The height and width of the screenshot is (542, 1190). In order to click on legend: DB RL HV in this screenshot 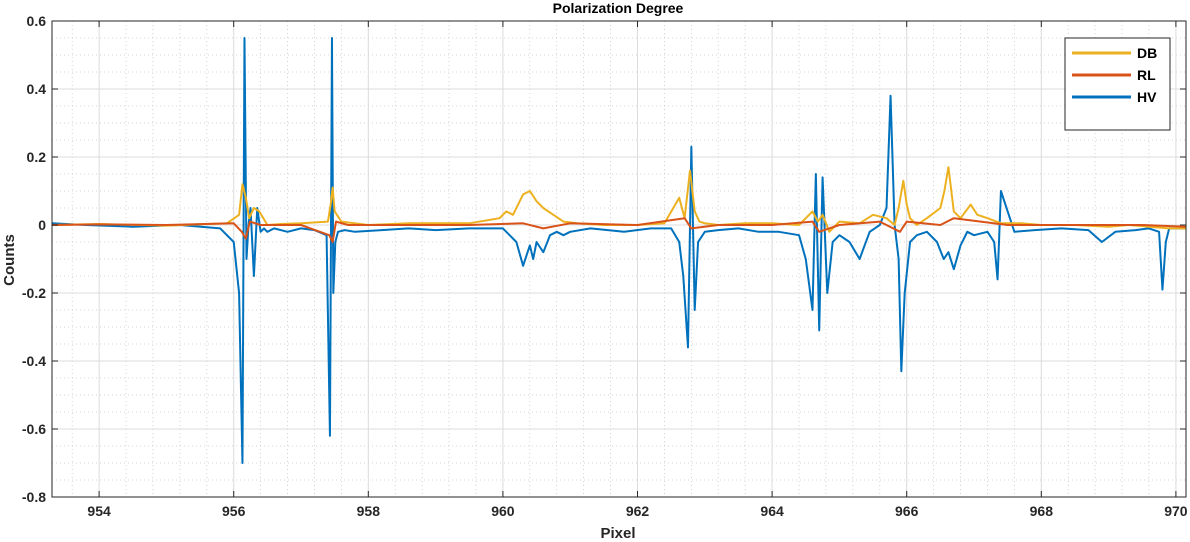, I will do `click(1117, 84)`.